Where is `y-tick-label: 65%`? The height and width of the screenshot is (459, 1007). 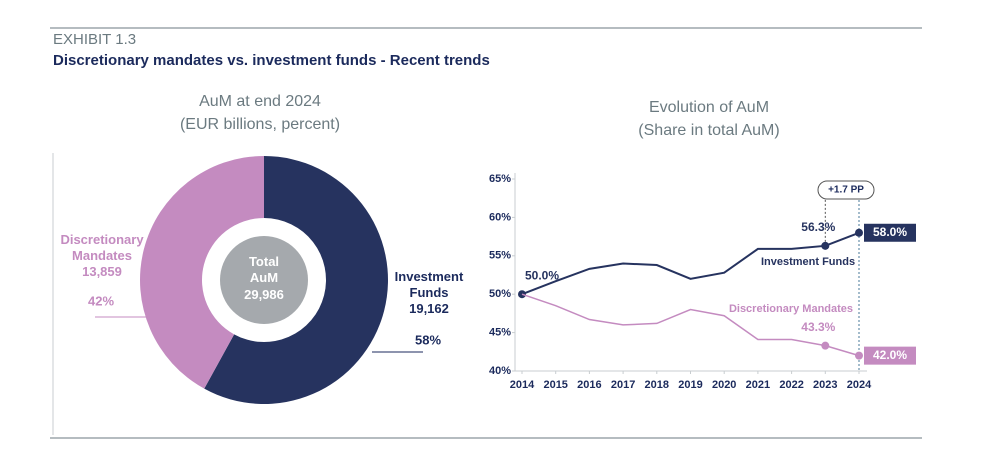
y-tick-label: 65% is located at coordinates (500, 179).